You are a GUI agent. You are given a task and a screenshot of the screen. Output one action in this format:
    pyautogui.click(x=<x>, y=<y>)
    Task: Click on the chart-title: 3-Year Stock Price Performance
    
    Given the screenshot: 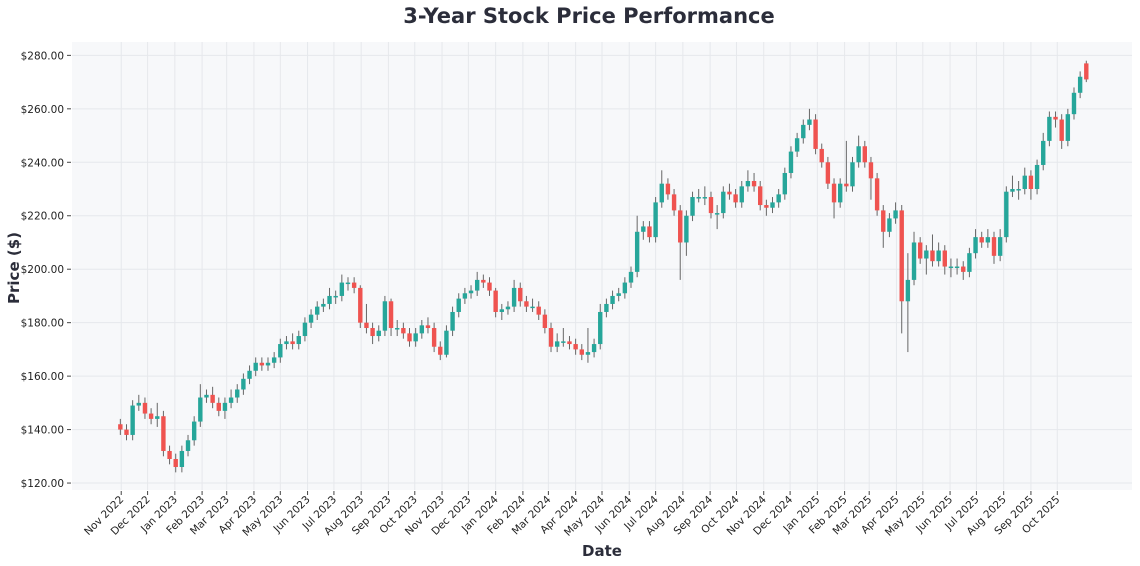 What is the action you would take?
    pyautogui.click(x=588, y=16)
    